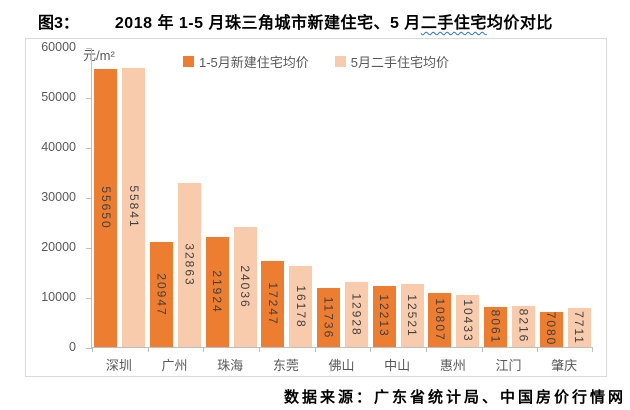 The image size is (630, 410). I want to click on bar-secondhand-price: 8216, so click(523, 326).